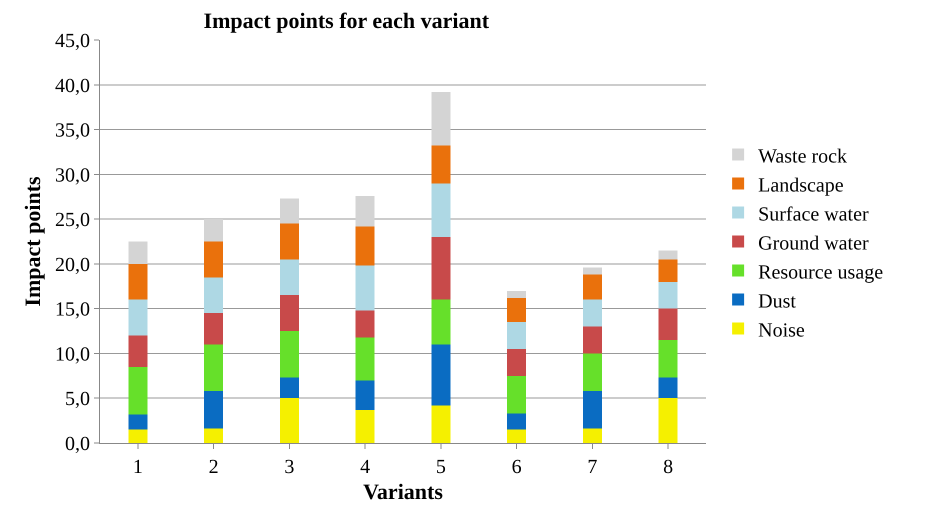 The height and width of the screenshot is (513, 936). Describe the element at coordinates (72, 265) in the screenshot. I see `y-tick-label: 20,0` at that location.